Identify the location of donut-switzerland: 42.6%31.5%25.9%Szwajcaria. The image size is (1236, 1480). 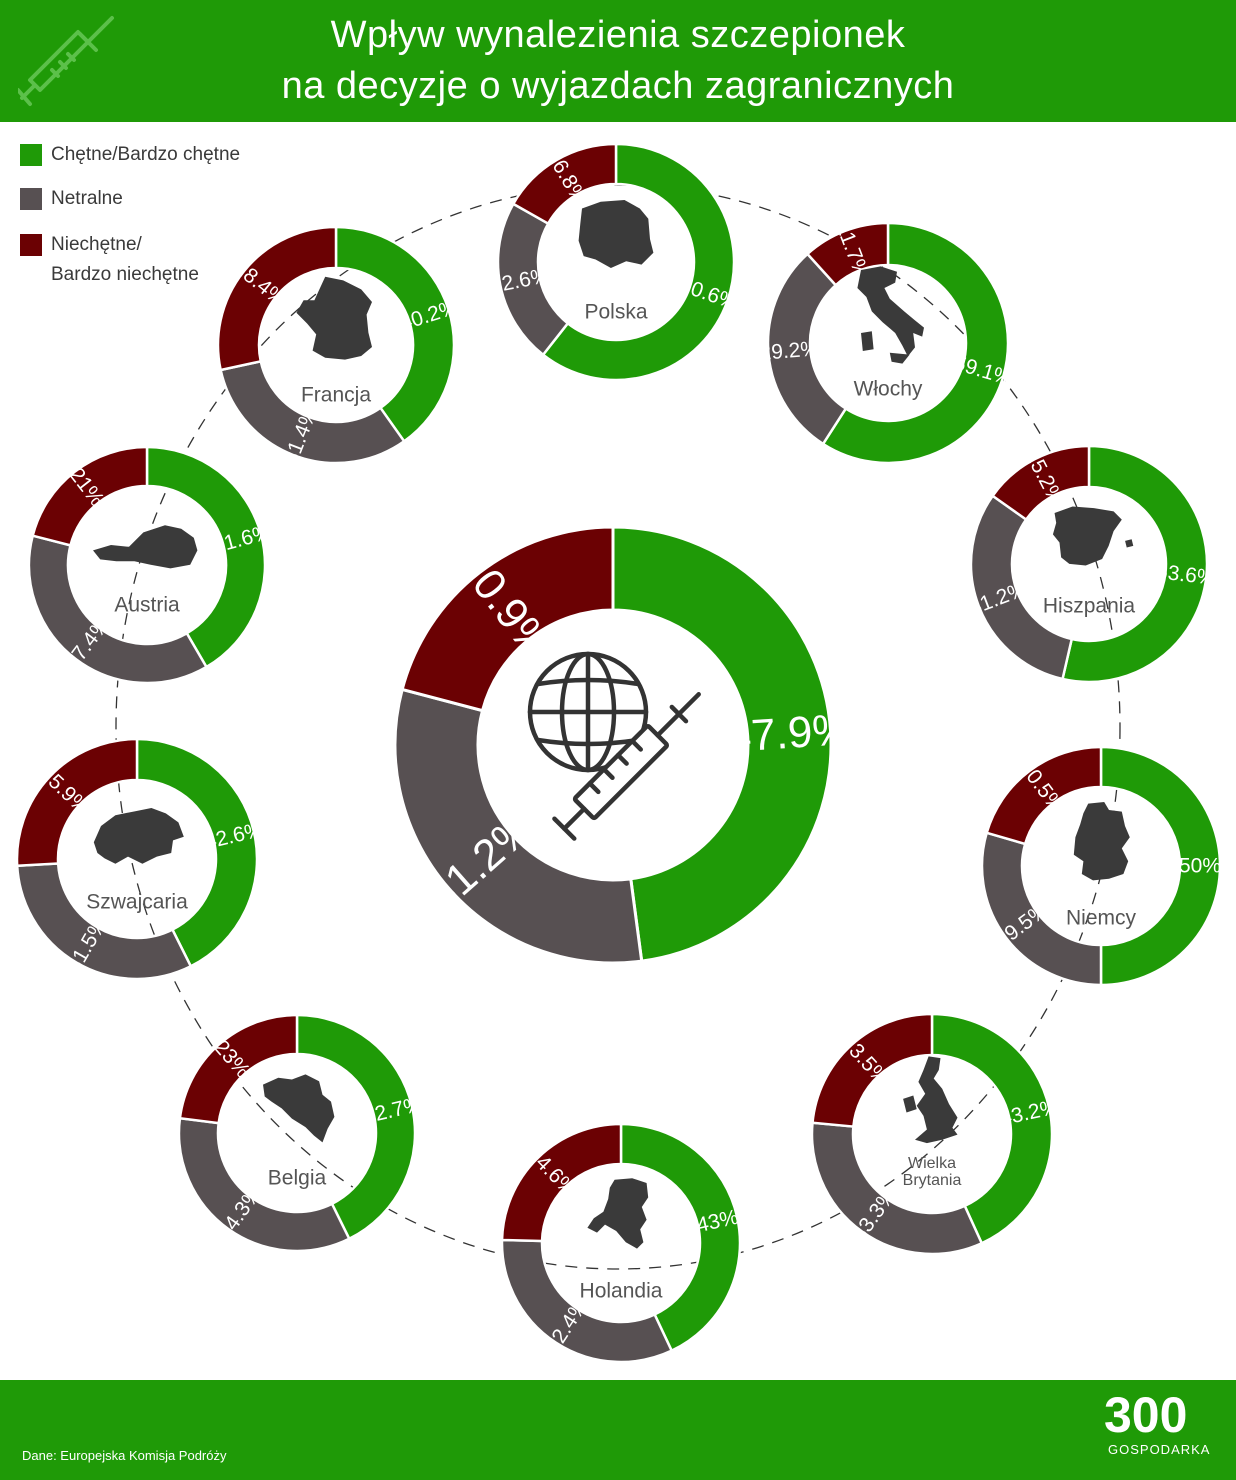
(140, 859).